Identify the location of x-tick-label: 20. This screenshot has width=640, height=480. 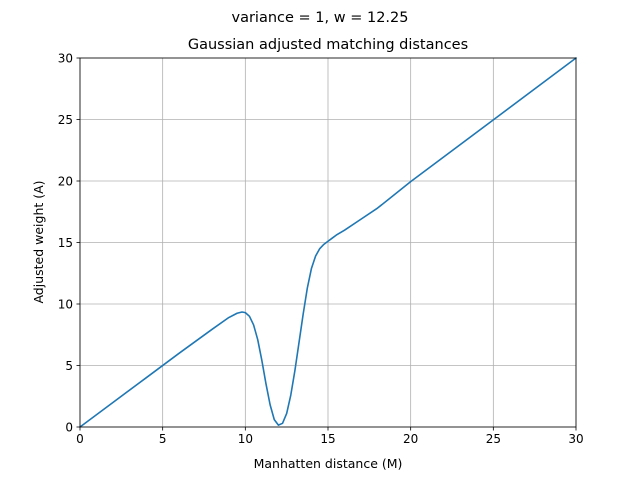
(410, 439).